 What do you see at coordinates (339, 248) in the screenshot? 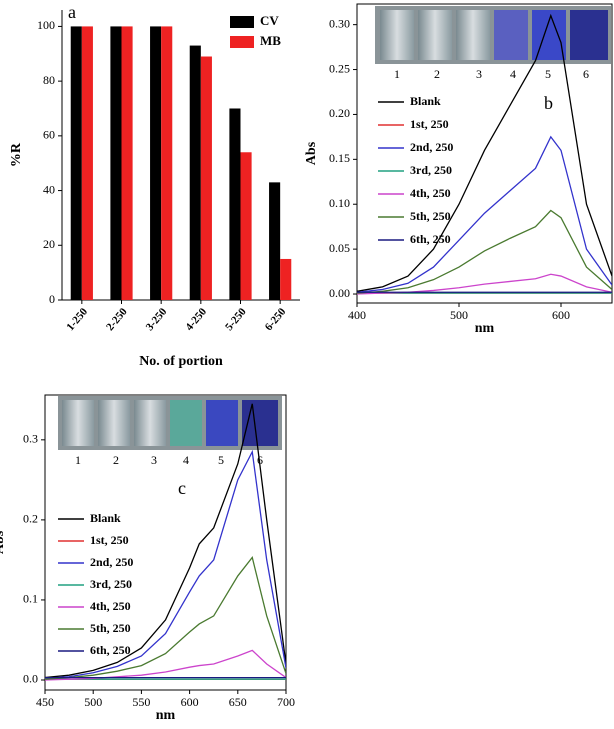
I see `y-tick-label: 0.05` at bounding box center [339, 248].